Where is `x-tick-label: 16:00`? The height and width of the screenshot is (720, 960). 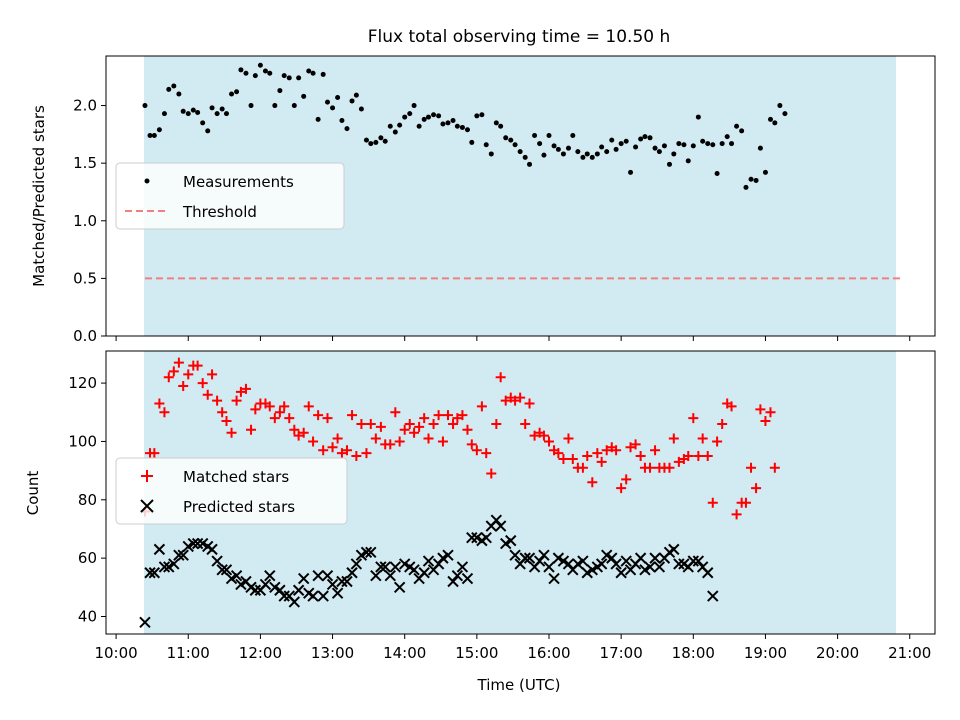 x-tick-label: 16:00 is located at coordinates (548, 653).